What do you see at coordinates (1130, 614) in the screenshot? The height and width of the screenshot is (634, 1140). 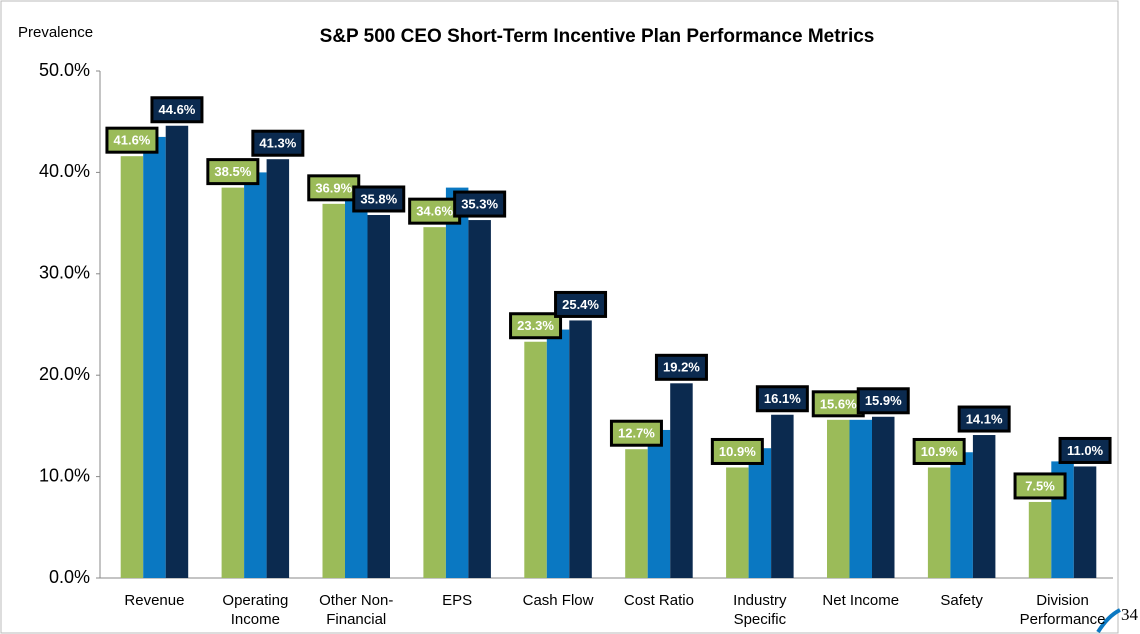 I see `page-number: 34` at bounding box center [1130, 614].